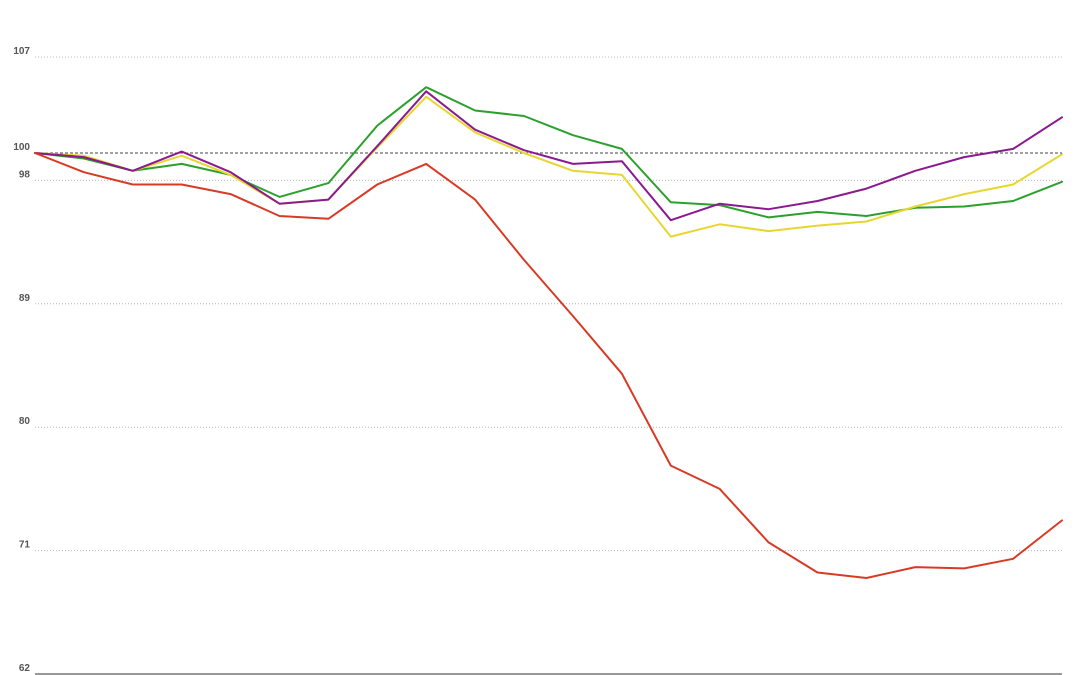  What do you see at coordinates (25, 298) in the screenshot?
I see `y-tick-label-89: 89` at bounding box center [25, 298].